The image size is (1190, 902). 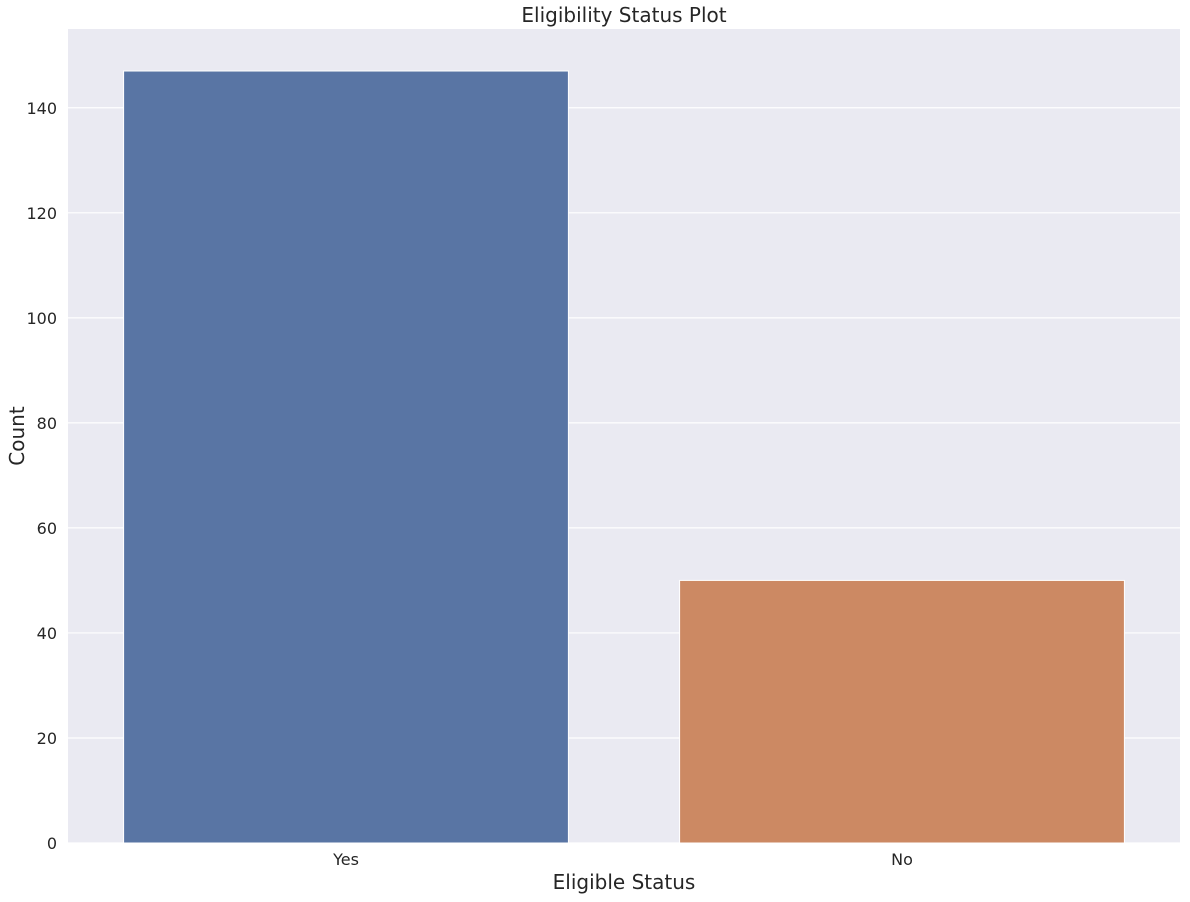 I want to click on y-tick-label: 0, so click(x=52, y=843).